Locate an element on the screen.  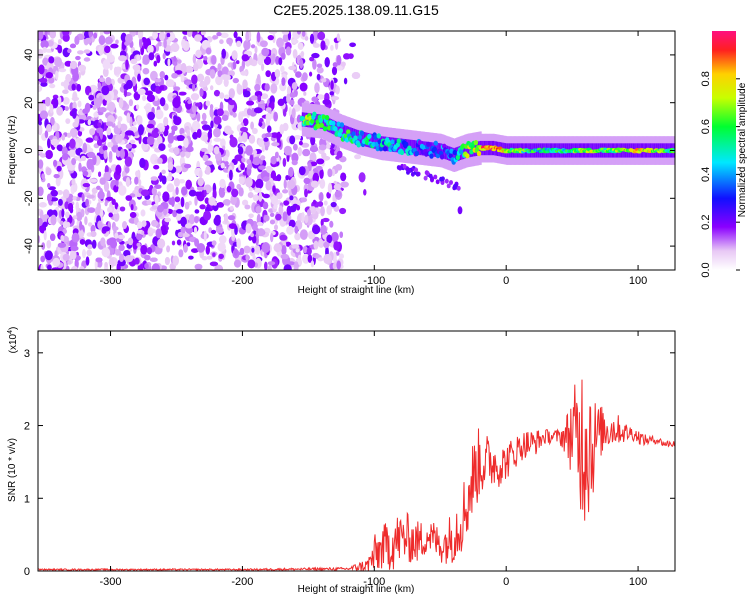
colorbar-tick-label: 0.0 is located at coordinates (706, 269).